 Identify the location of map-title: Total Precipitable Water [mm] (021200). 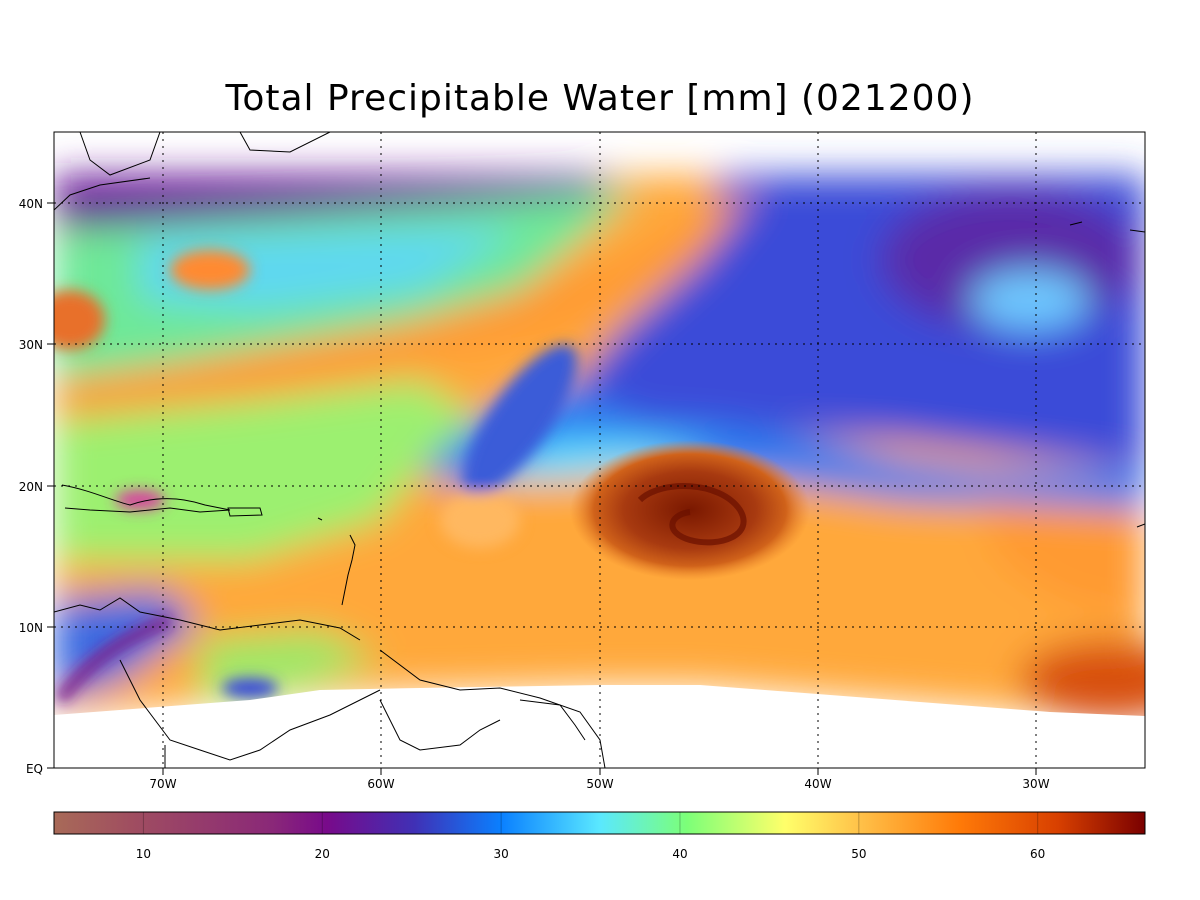
(600, 98).